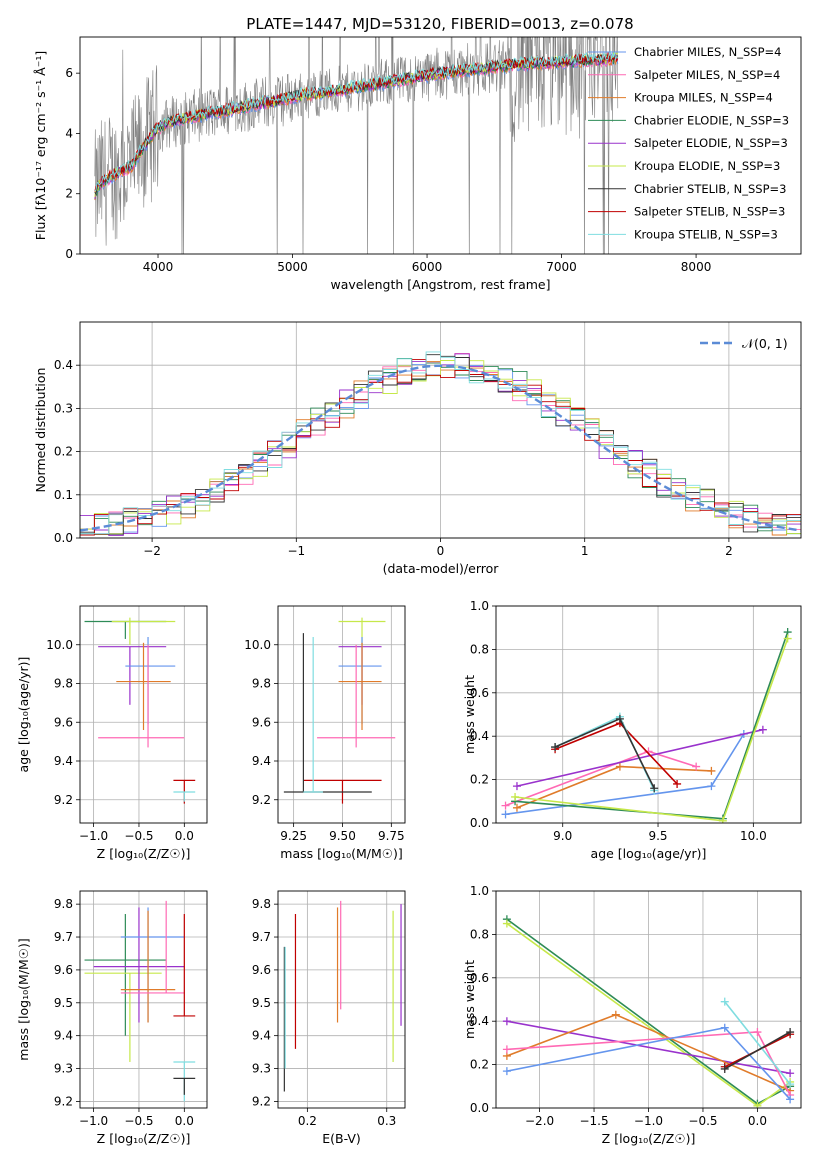 This screenshot has height=1170, width=819. Describe the element at coordinates (63, 408) in the screenshot. I see `y-tick-label: 0.3` at that location.